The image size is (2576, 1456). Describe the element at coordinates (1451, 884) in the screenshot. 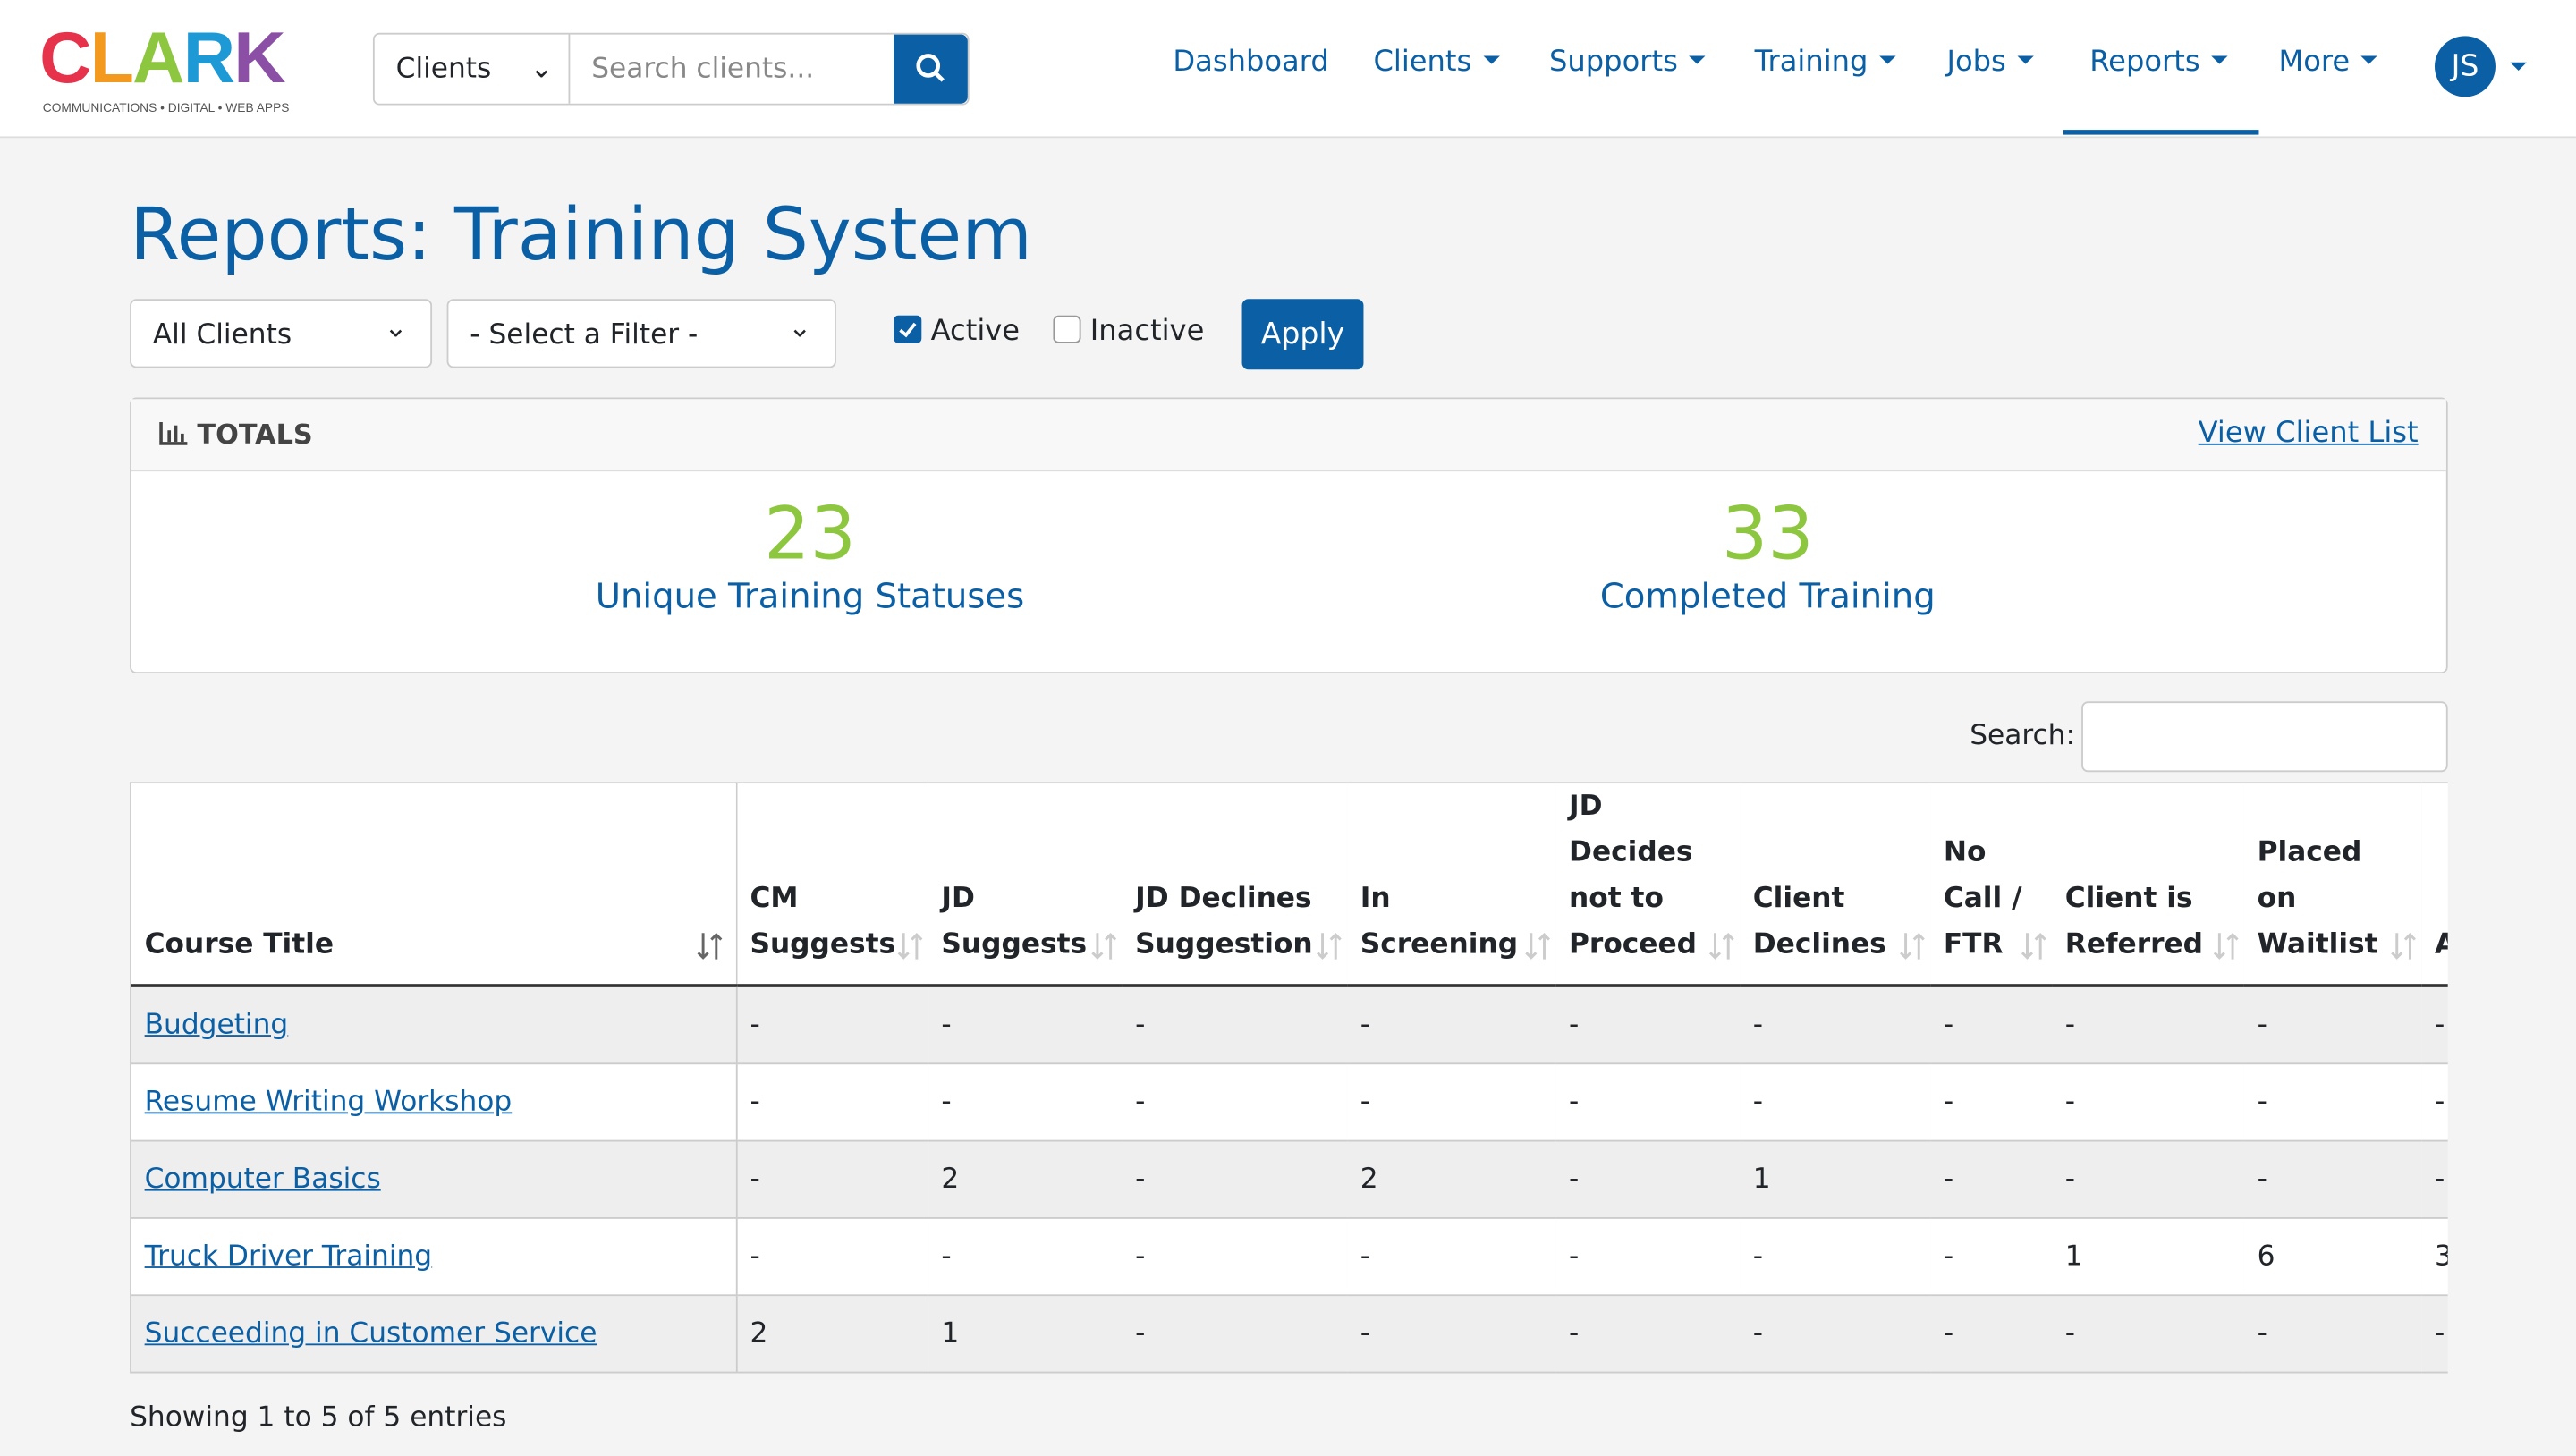

I see `column-header: In Screening` at that location.